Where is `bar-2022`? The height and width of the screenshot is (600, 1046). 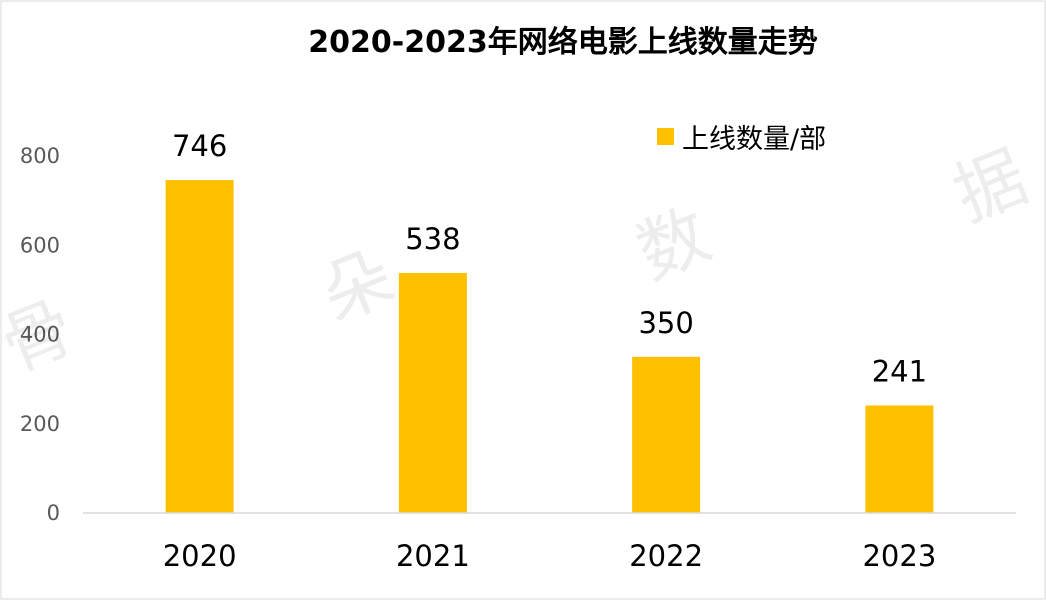 bar-2022 is located at coordinates (666, 434).